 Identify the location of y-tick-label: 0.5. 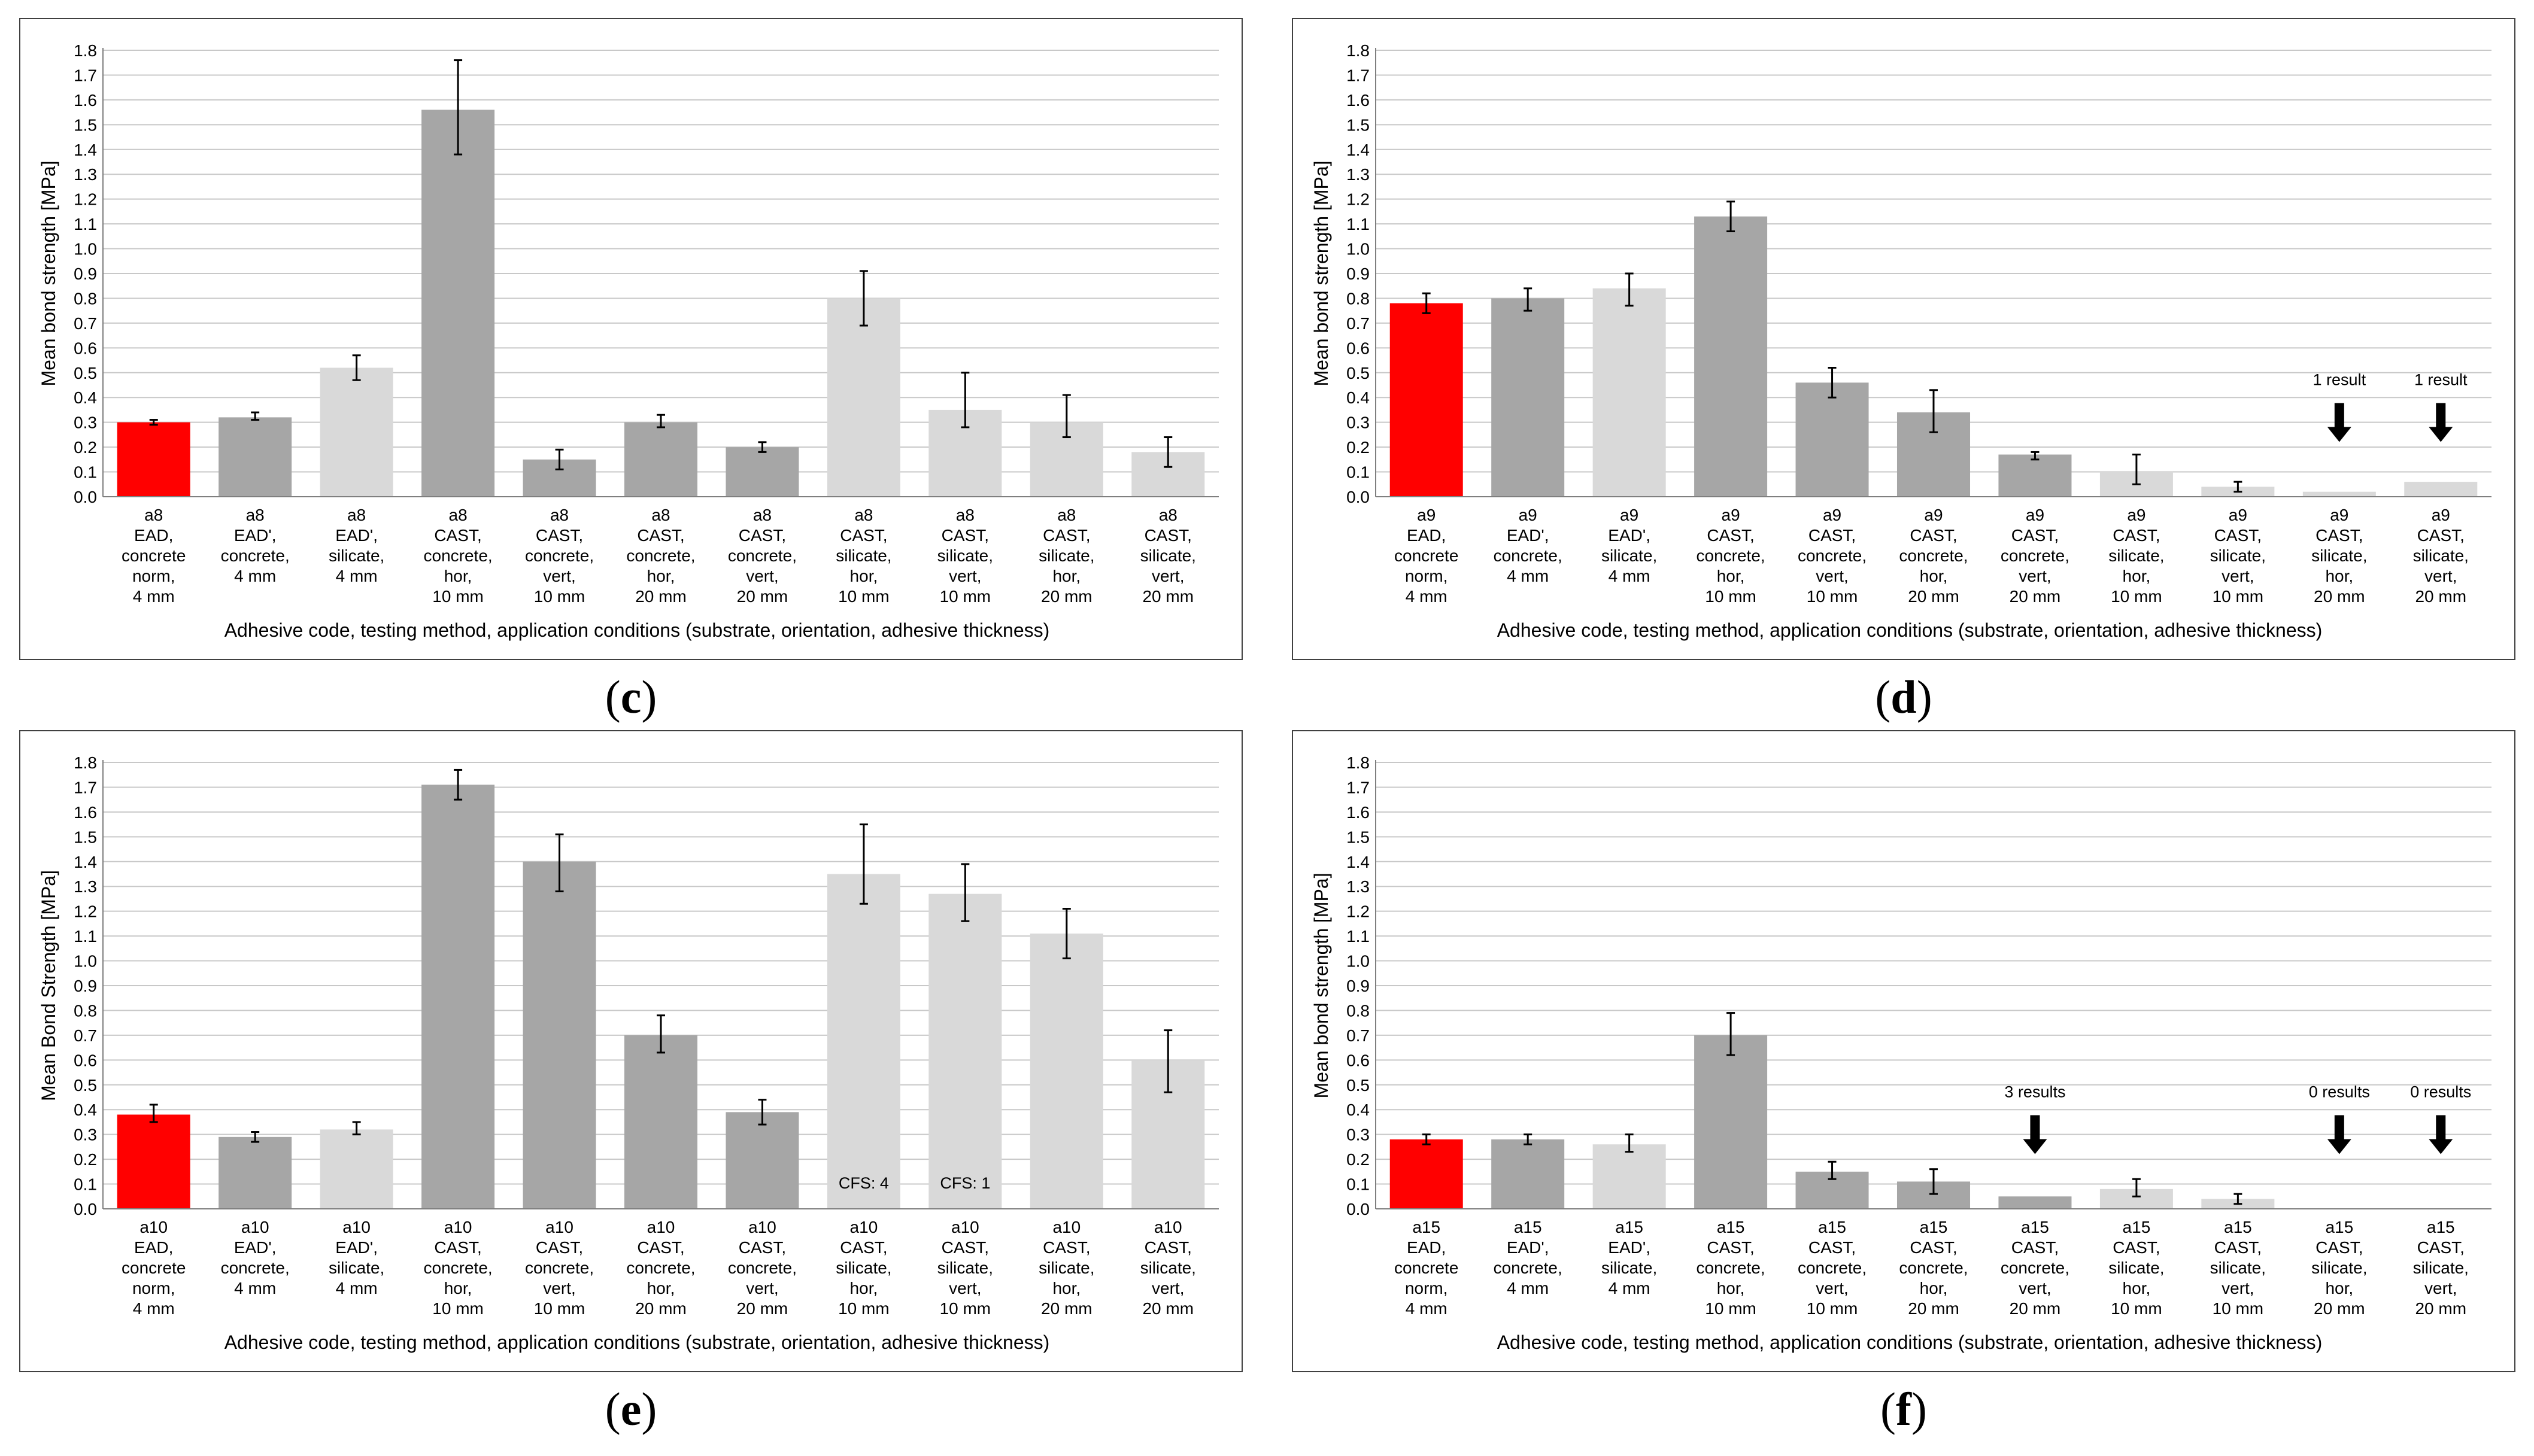
(85, 1085).